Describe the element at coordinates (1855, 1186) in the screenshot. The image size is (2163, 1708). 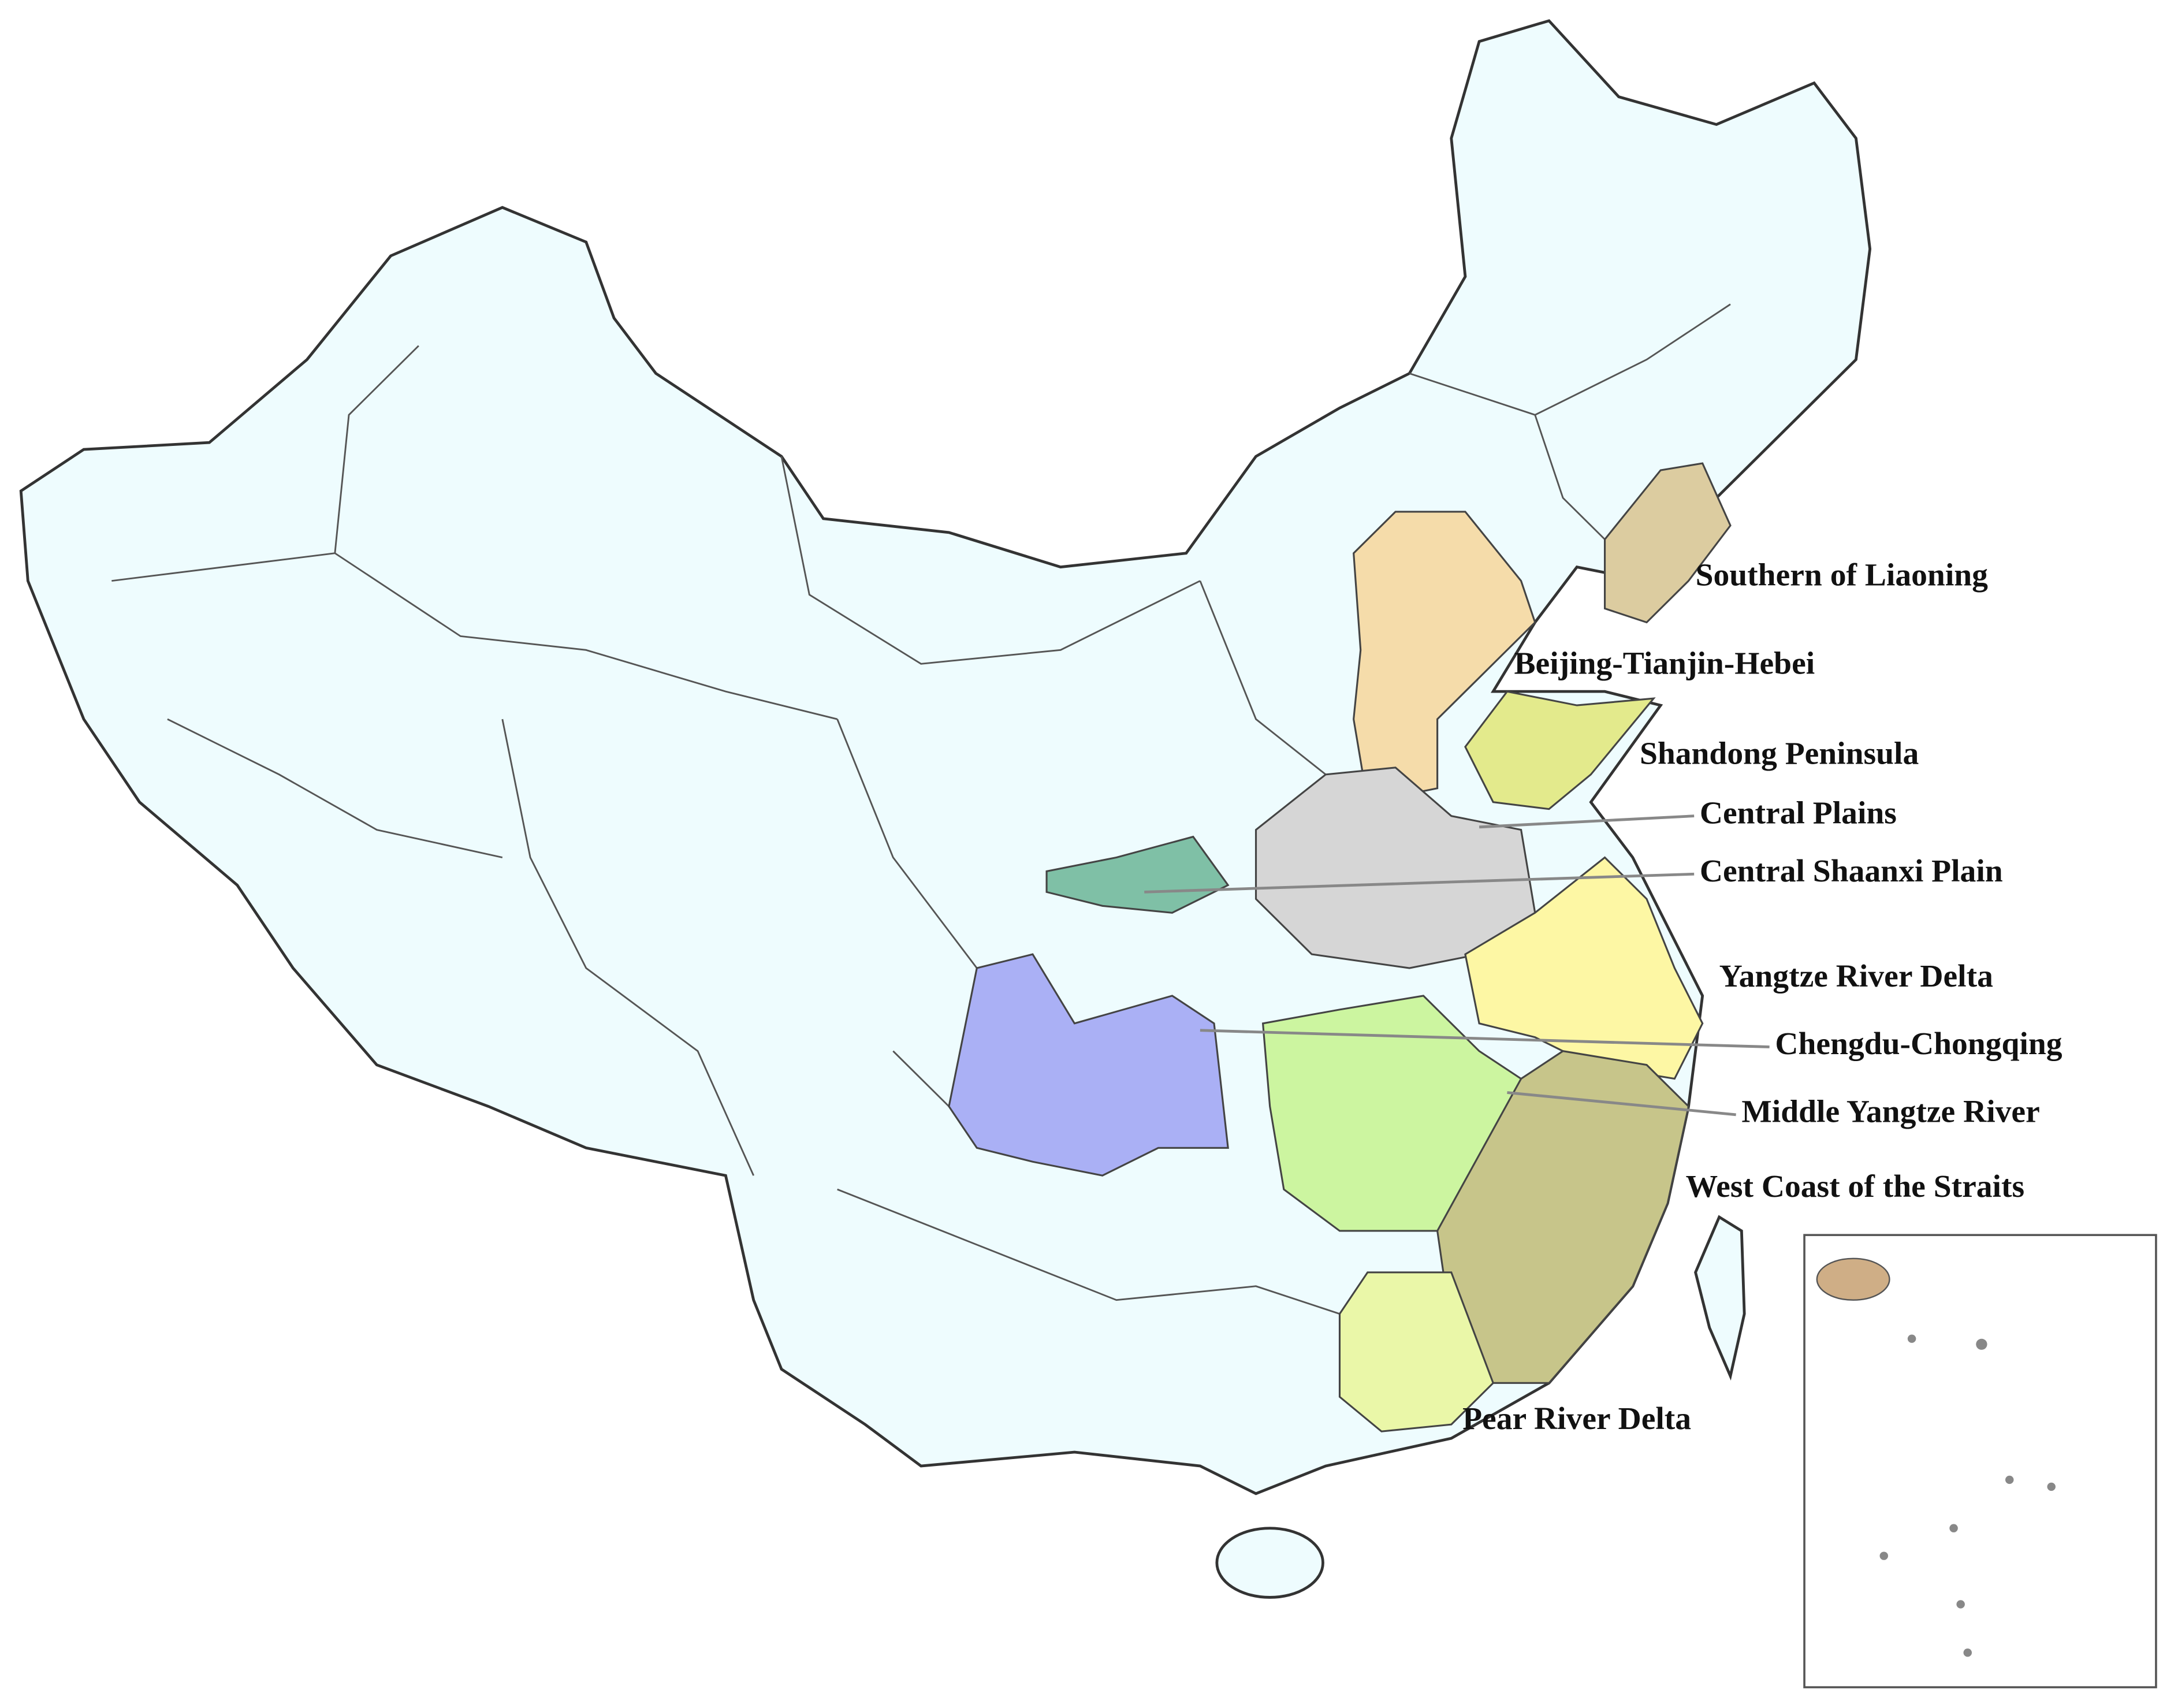
I see `region-label: West Coast of the Straits` at that location.